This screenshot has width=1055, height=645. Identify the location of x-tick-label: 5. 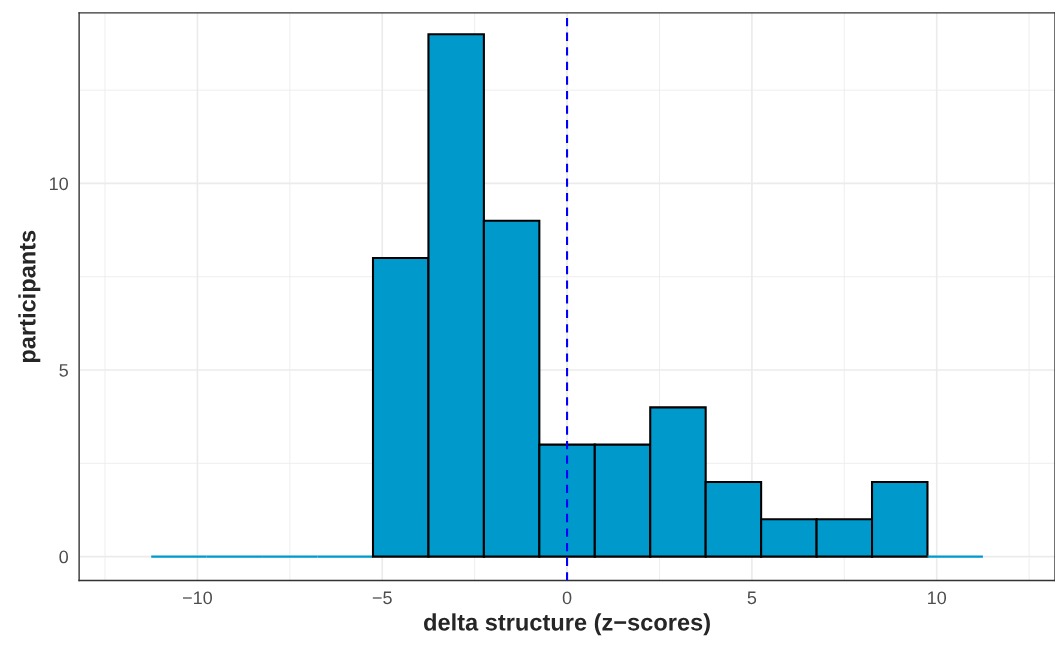
(752, 598).